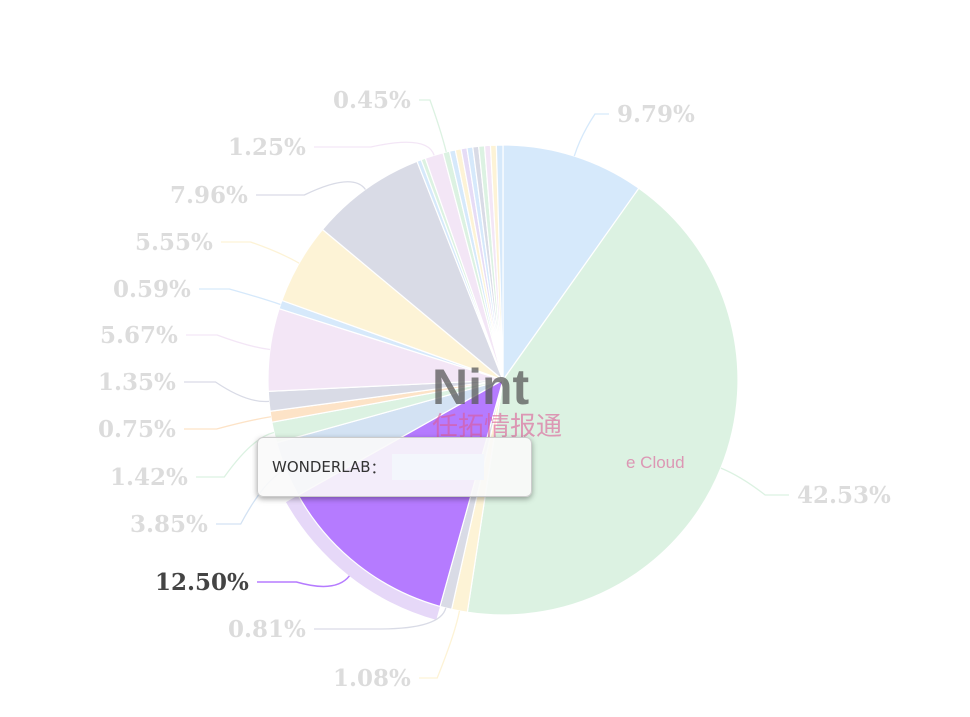 This screenshot has height=717, width=970. What do you see at coordinates (437, 467) in the screenshot?
I see `tooltip-value-redacted` at bounding box center [437, 467].